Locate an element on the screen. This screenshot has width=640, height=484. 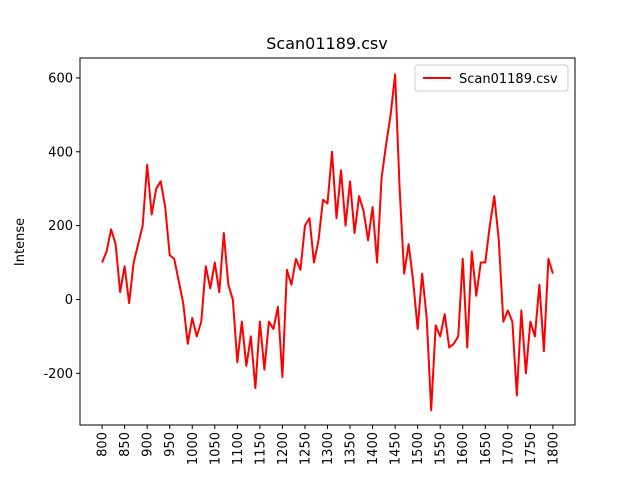
x-tick-label: 1650 is located at coordinates (486, 448).